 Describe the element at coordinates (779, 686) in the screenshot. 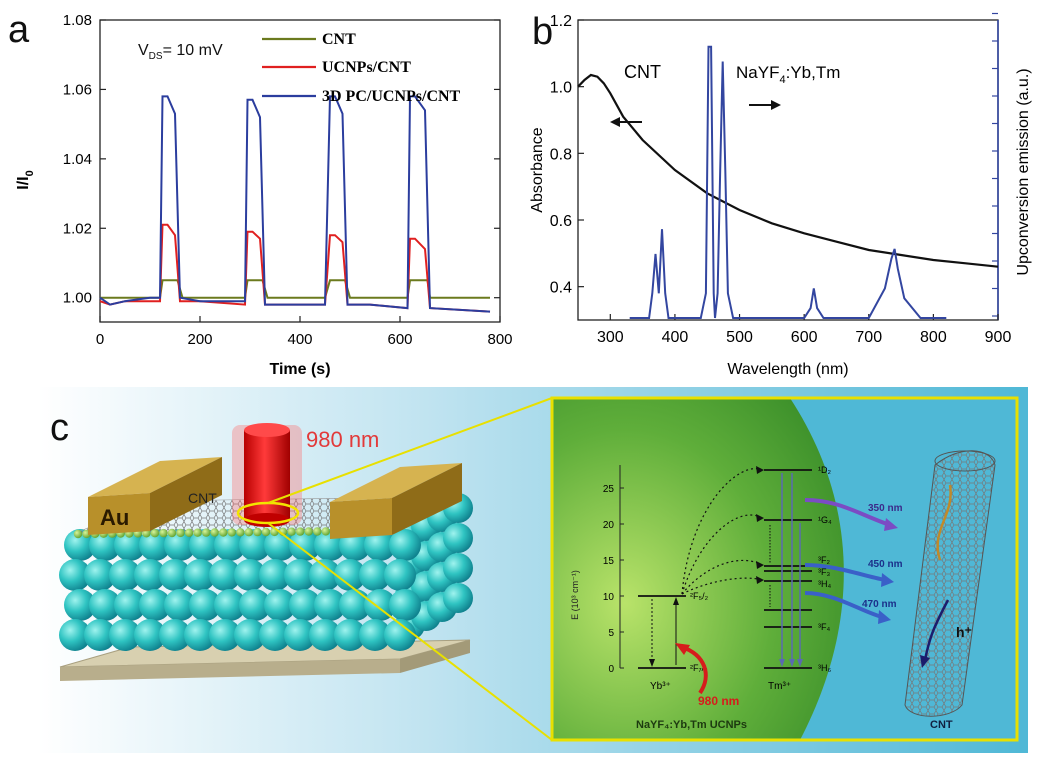

I see `tm-ion-label: Tm³⁺` at that location.